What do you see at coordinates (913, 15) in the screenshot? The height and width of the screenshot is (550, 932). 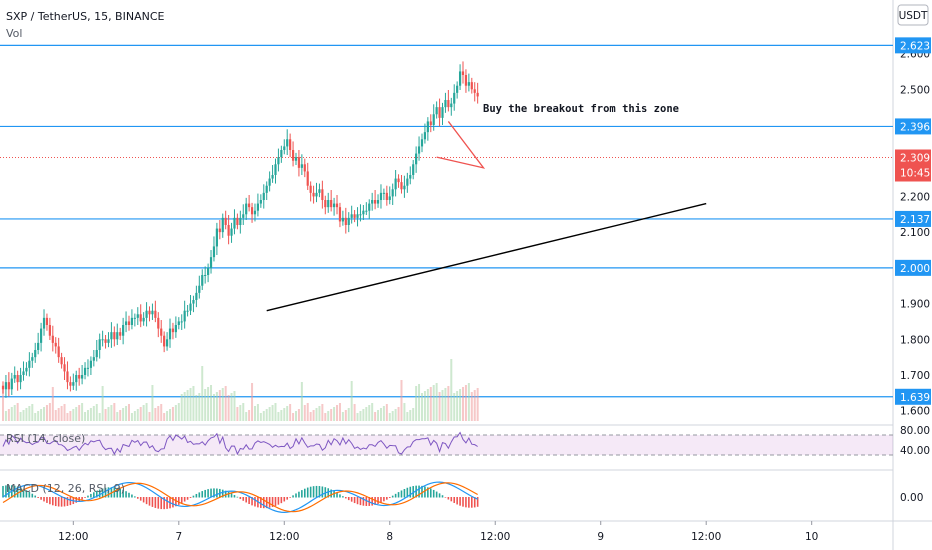 I see `currency-button: USDT` at bounding box center [913, 15].